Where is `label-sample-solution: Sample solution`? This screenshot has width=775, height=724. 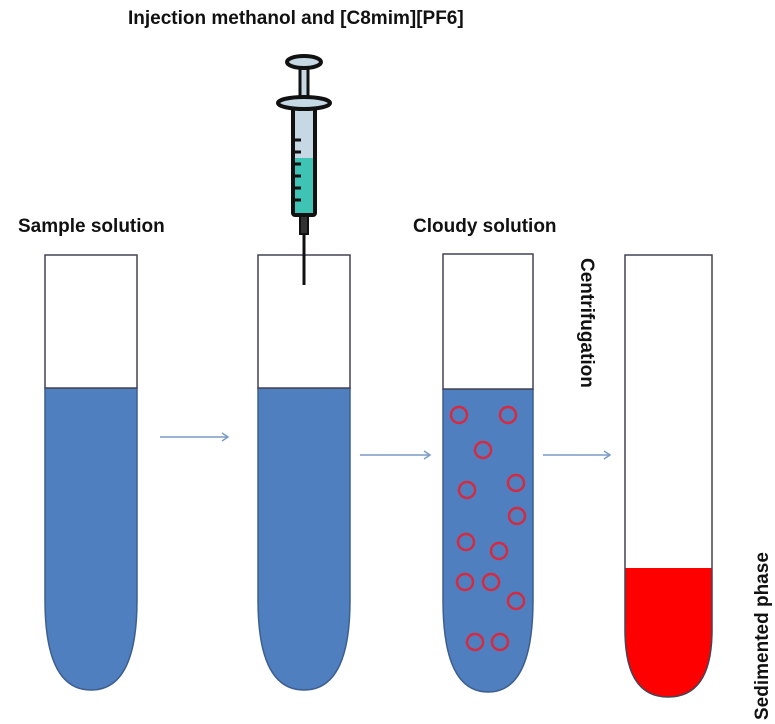
label-sample-solution: Sample solution is located at coordinates (91, 226).